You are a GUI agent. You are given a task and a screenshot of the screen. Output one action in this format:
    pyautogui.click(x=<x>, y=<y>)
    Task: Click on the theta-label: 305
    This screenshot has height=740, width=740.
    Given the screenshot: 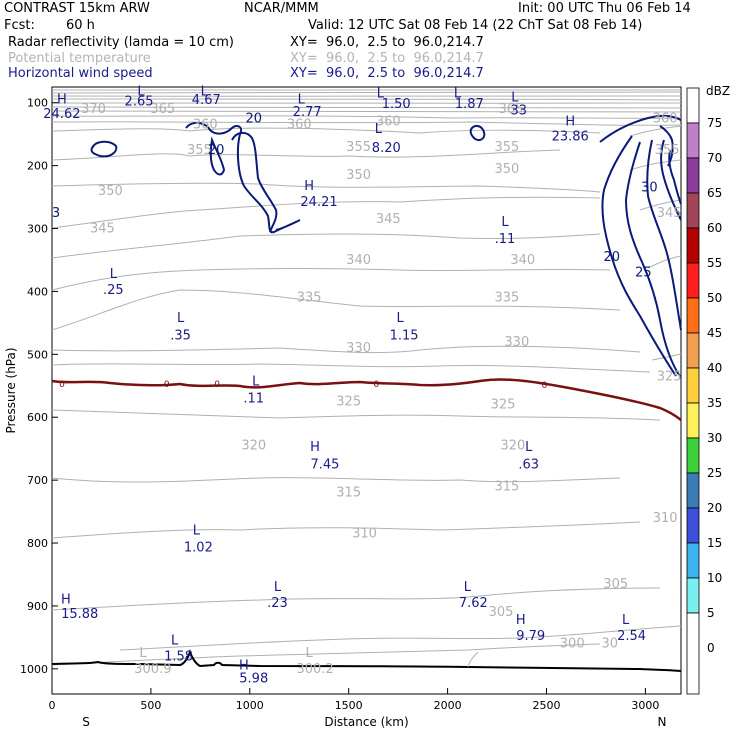 What is the action you would take?
    pyautogui.click(x=615, y=584)
    